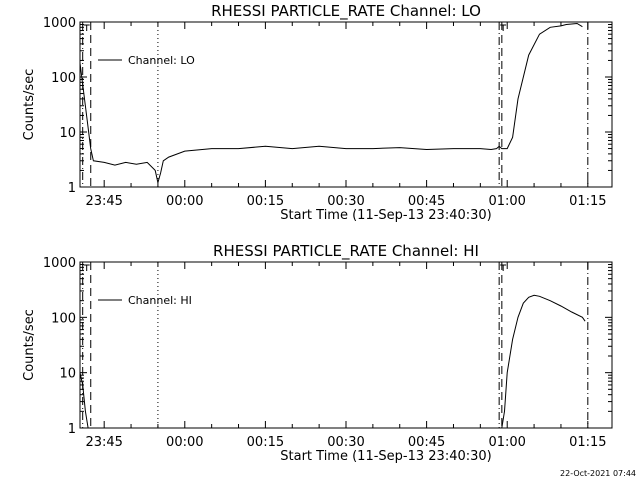  What do you see at coordinates (161, 60) in the screenshot?
I see `legend-label: Channel: LO` at bounding box center [161, 60].